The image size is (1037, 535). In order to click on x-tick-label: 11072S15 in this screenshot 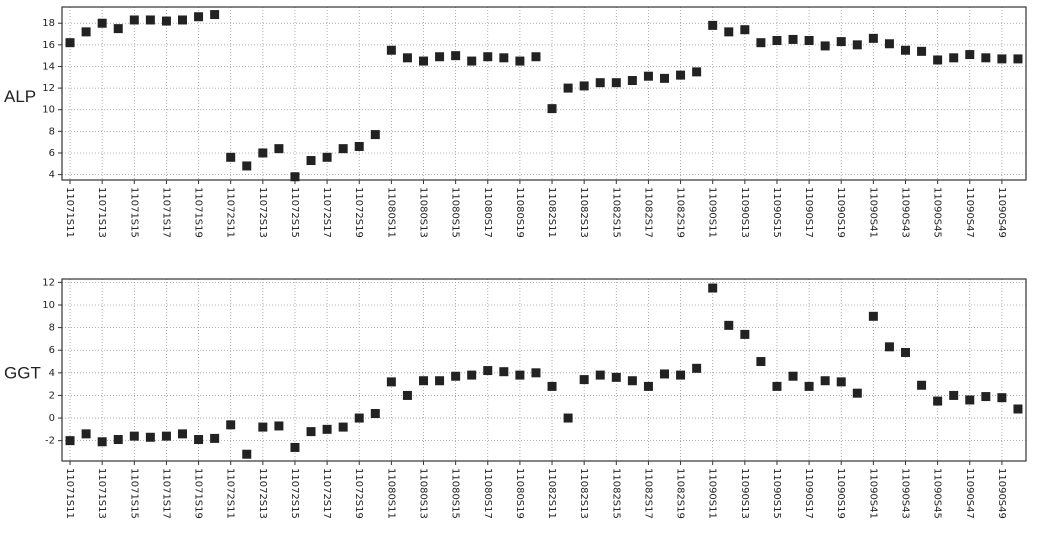, I will do `click(294, 212)`.